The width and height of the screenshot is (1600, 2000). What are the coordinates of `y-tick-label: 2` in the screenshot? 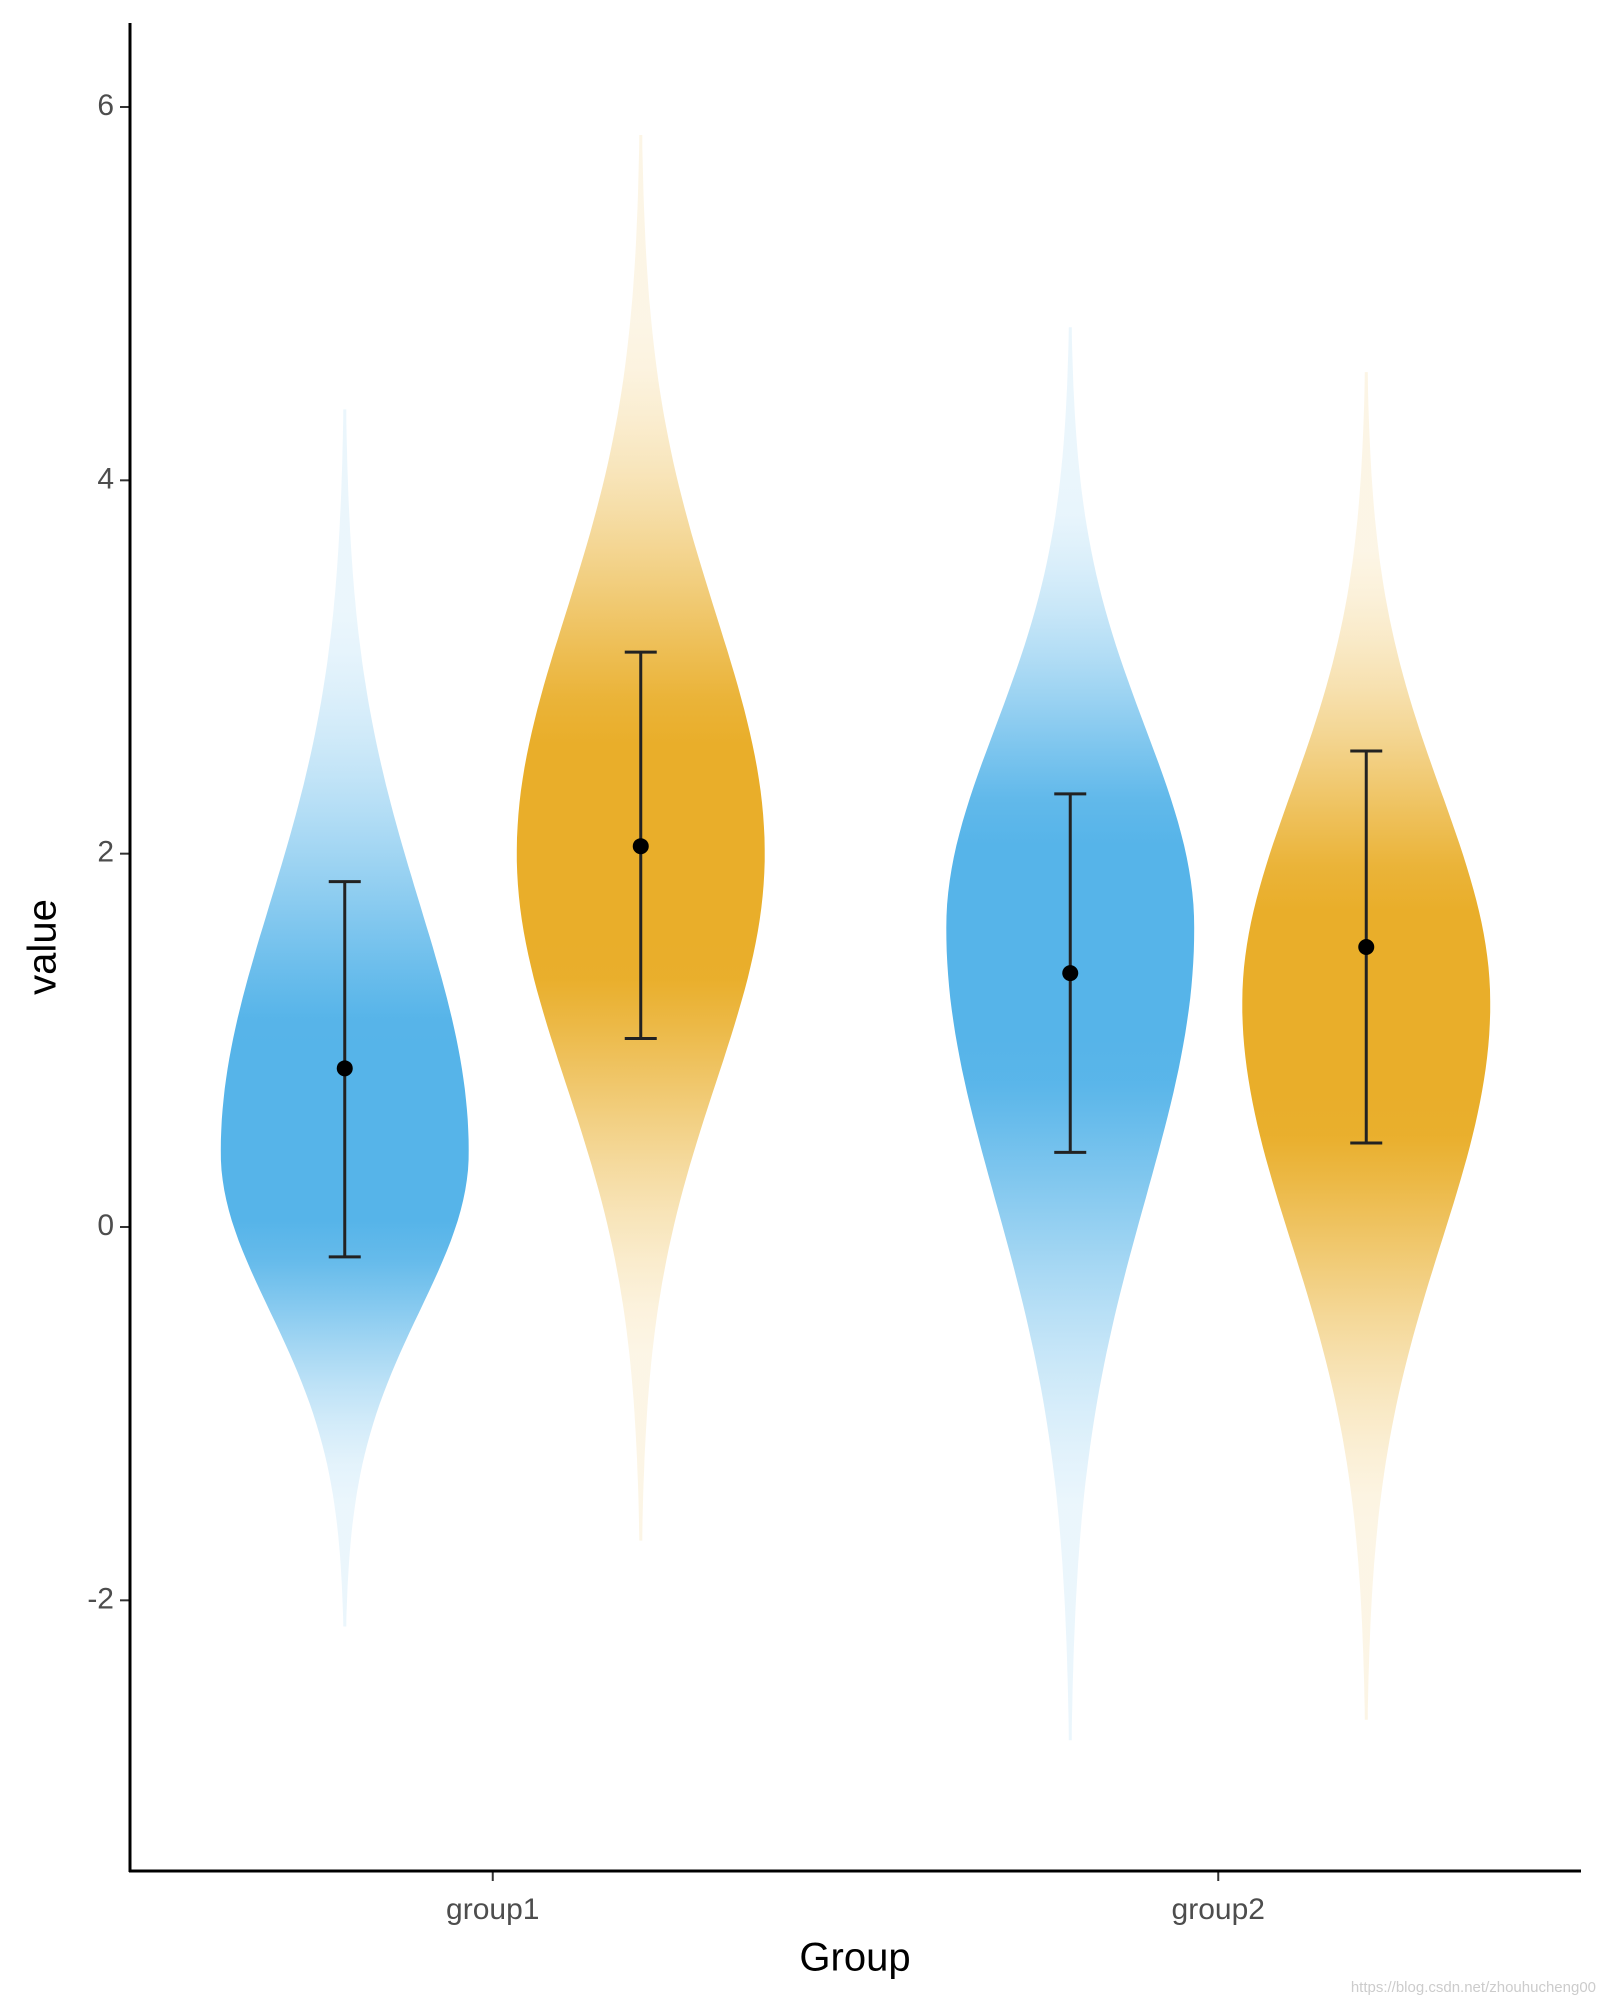 It's located at (105, 852).